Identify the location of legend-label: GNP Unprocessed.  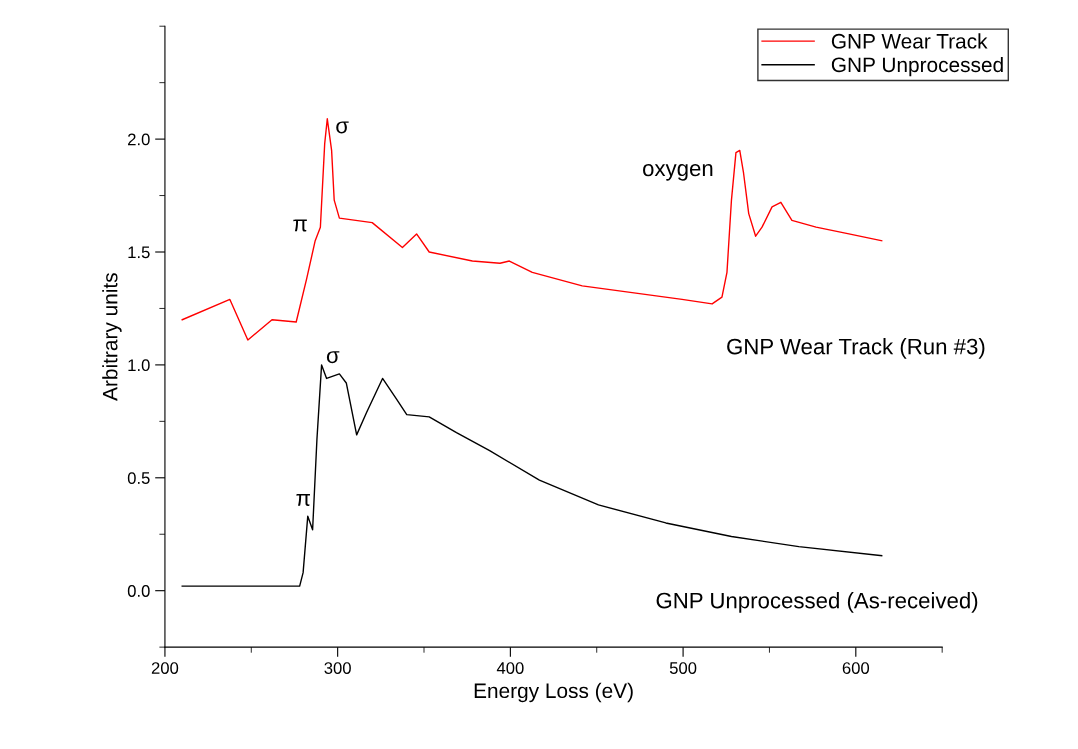
(917, 66).